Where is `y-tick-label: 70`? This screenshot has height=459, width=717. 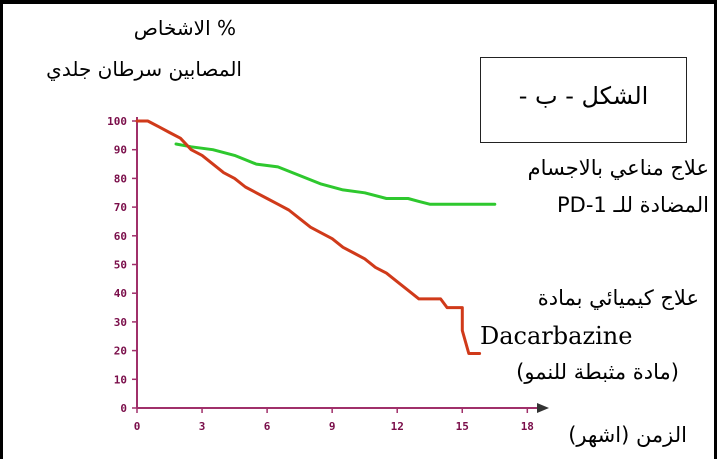 y-tick-label: 70 is located at coordinates (120, 207).